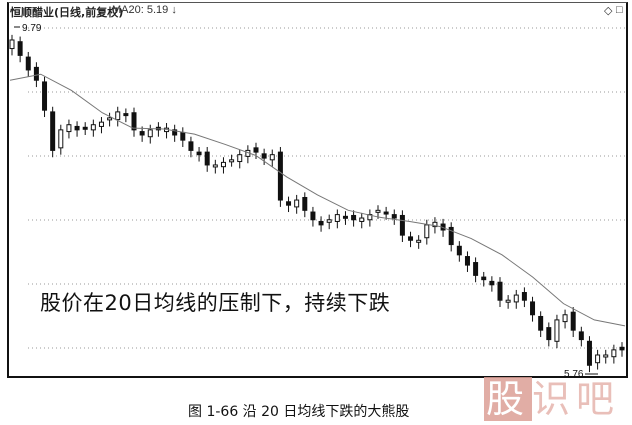  Describe the element at coordinates (67, 12) in the screenshot. I see `stock-title: 恒顺醋业(日线,前复权)` at that location.